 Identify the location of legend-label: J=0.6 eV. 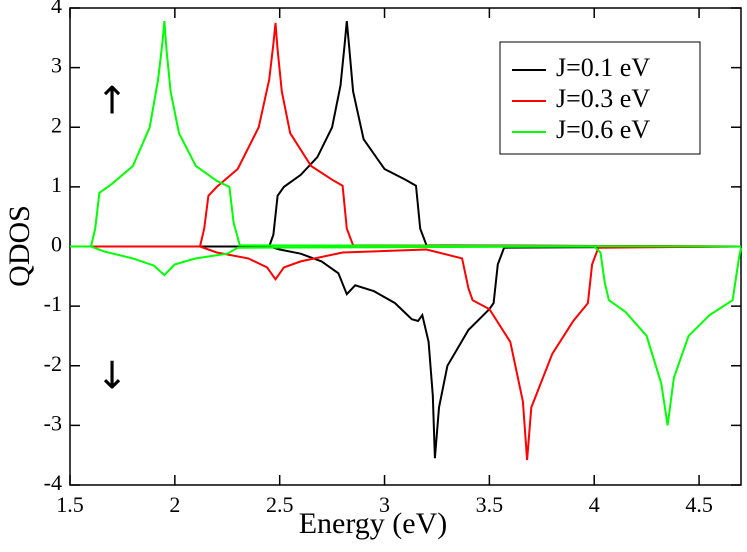
(603, 129).